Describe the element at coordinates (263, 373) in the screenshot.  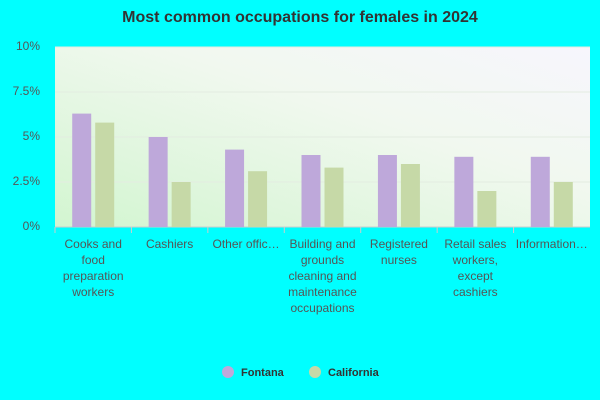
I see `legend-label: Fontana` at that location.